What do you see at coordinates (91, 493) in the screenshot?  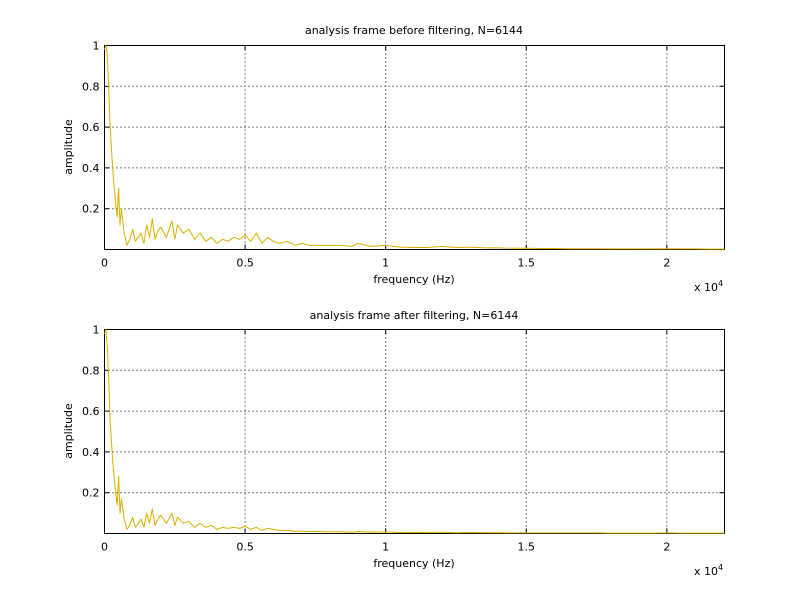 I see `y-tick-label-after-filtering-0: 0.2` at bounding box center [91, 493].